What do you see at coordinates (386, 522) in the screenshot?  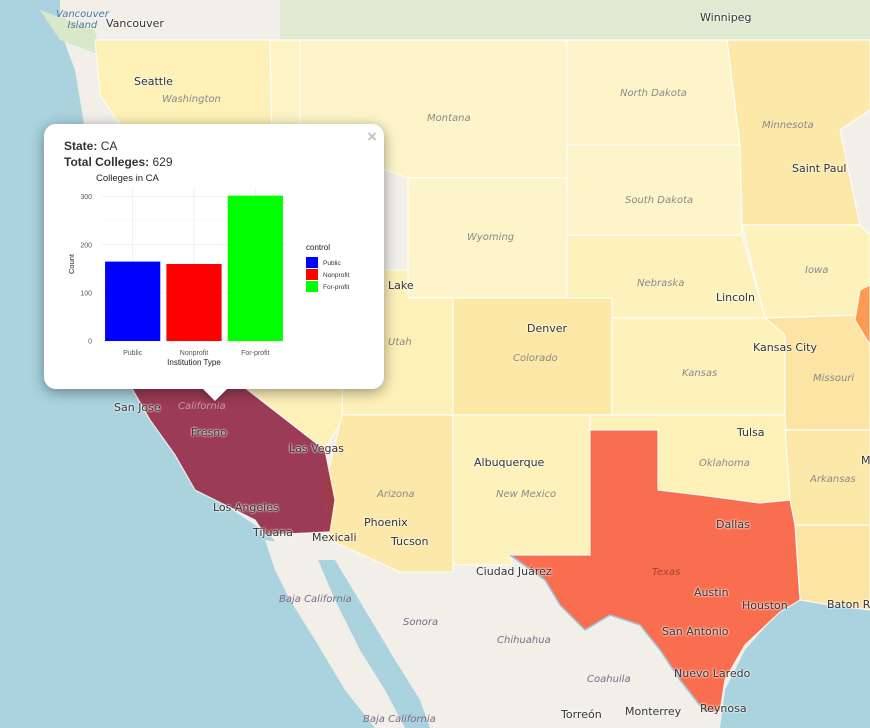 I see `city-phoenix: Phoenix` at bounding box center [386, 522].